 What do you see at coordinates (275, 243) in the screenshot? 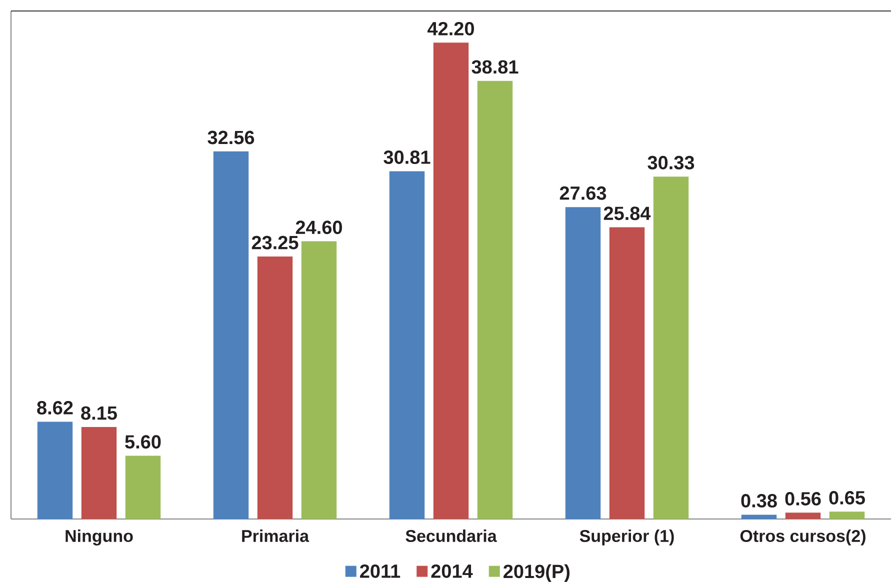
I see `data-label: 23.25` at bounding box center [275, 243].